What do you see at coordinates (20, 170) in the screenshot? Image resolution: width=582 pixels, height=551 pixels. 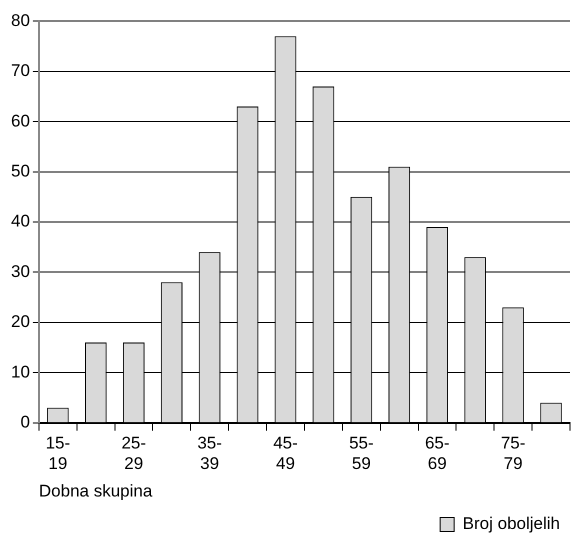 I see `y-tick-label: 50` at bounding box center [20, 170].